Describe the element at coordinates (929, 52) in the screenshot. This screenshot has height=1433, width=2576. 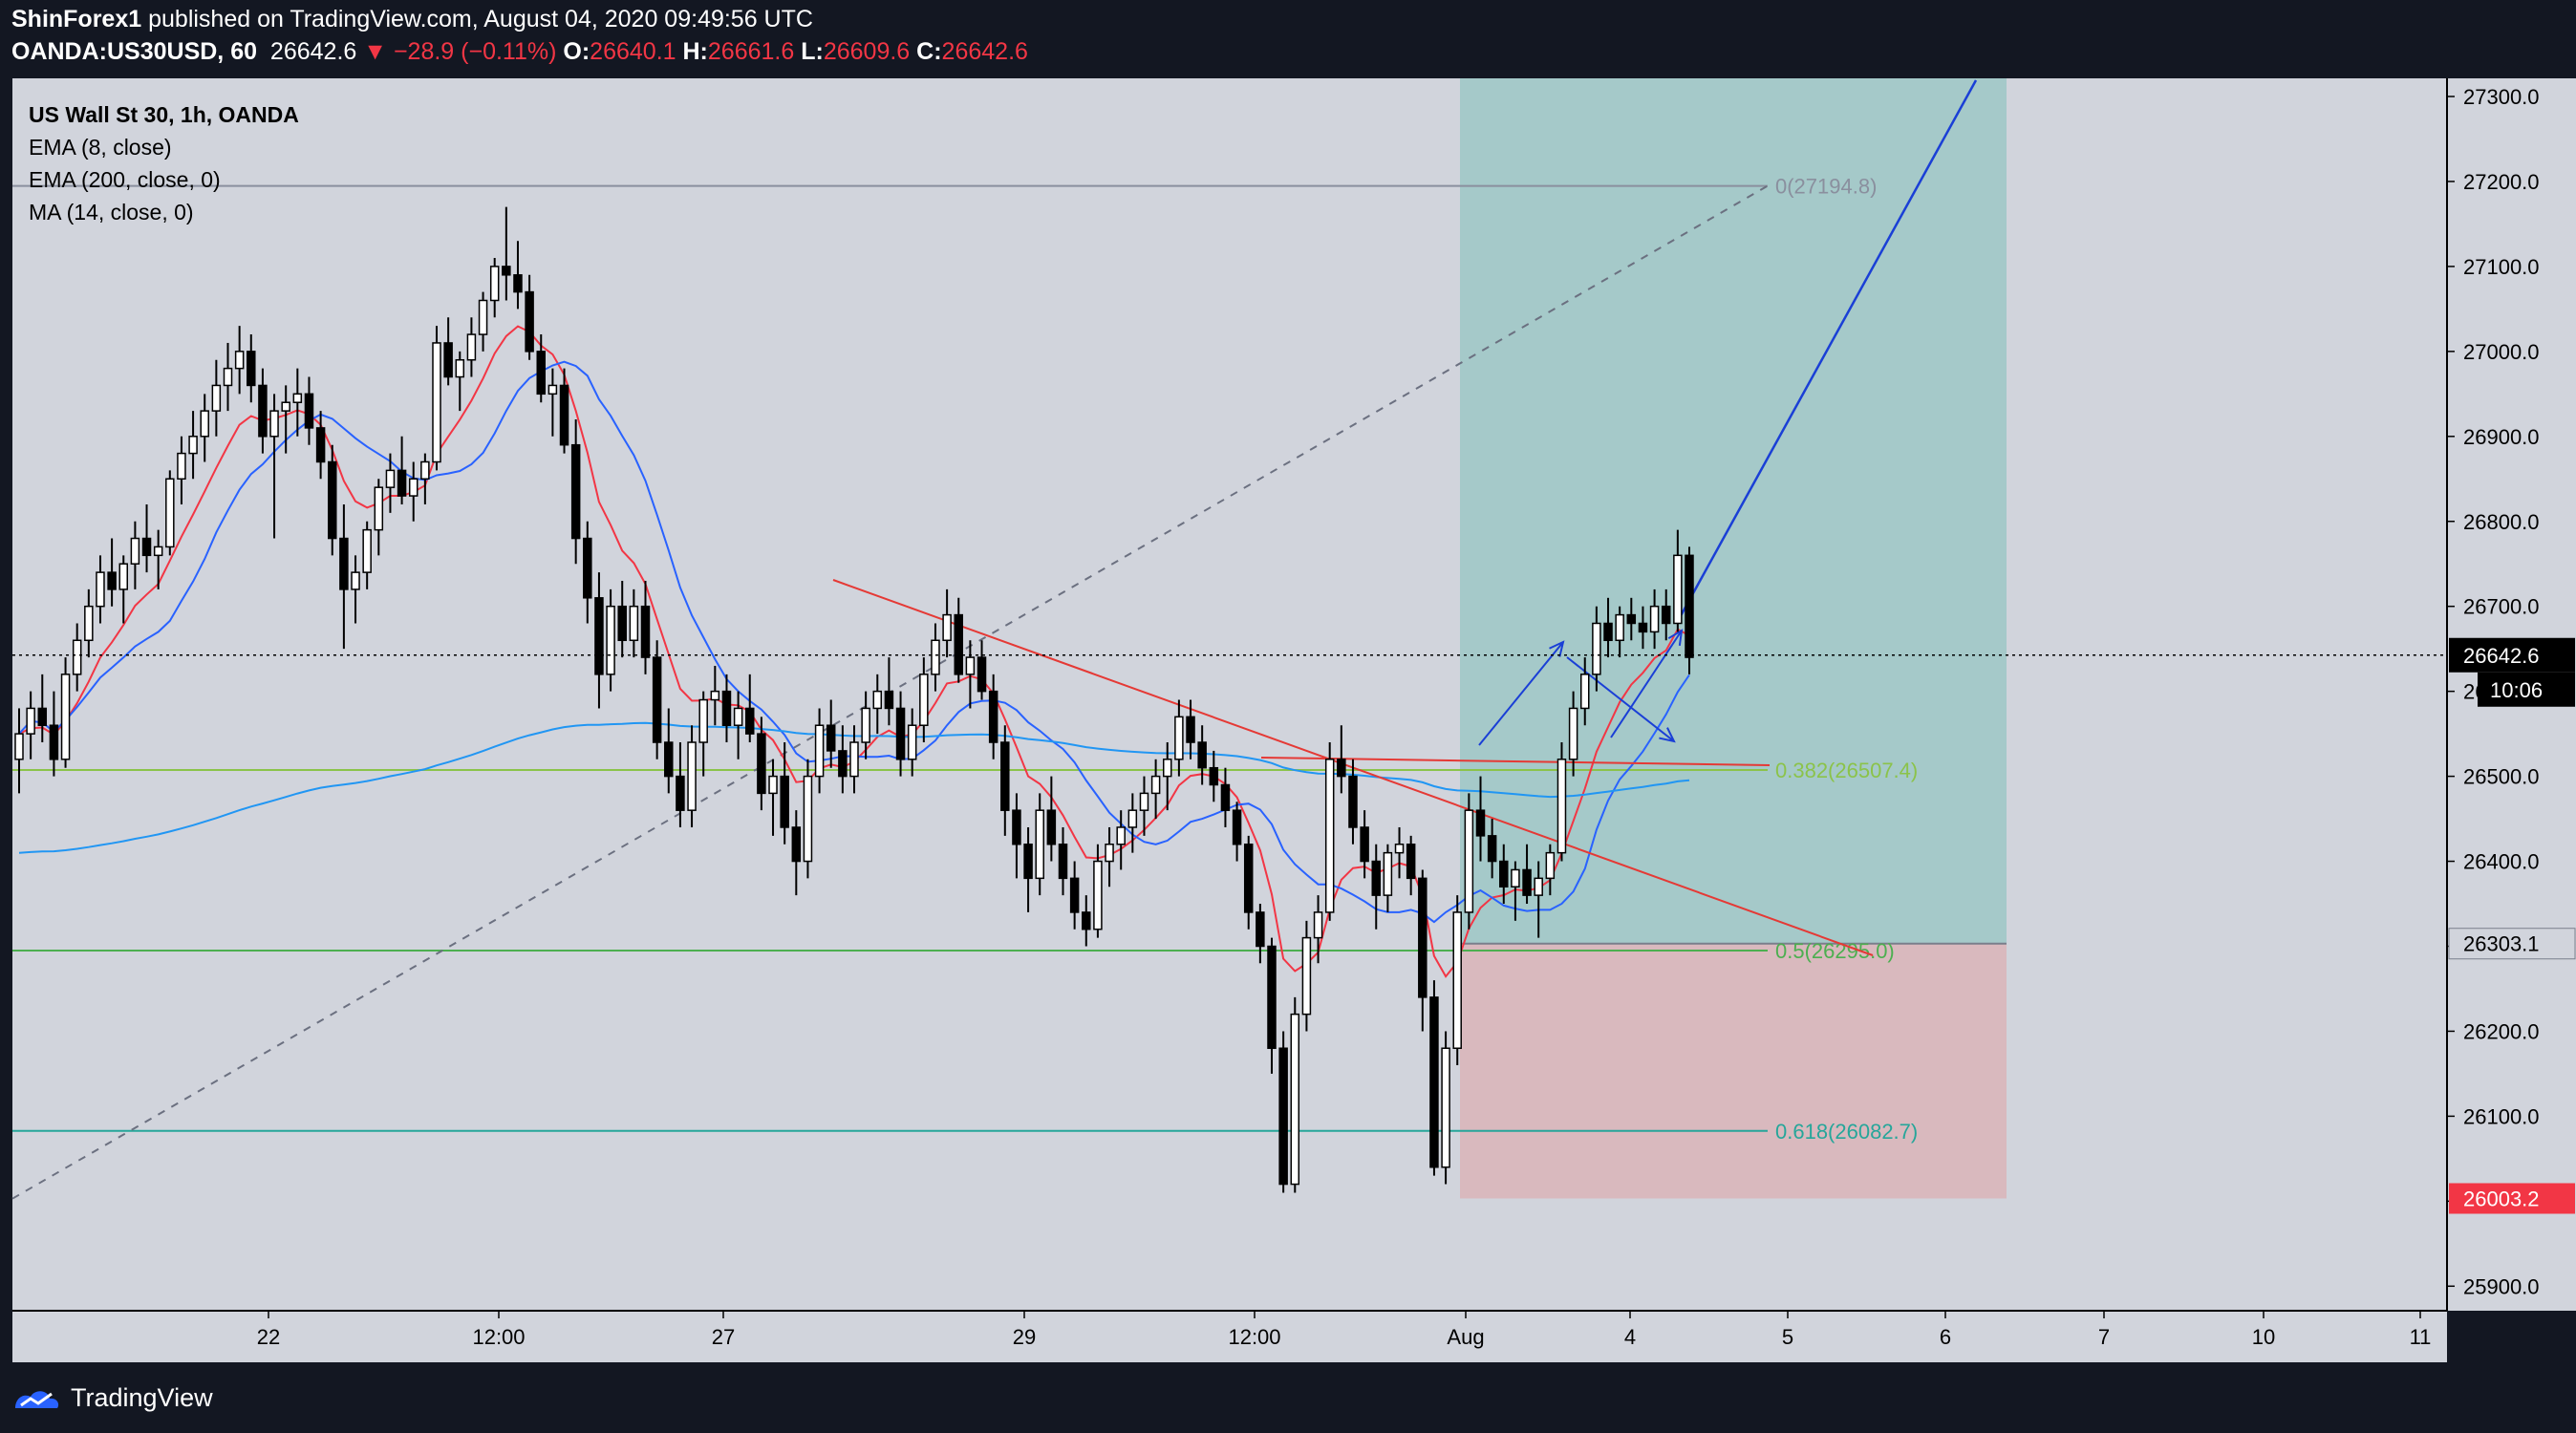
I see `close-label: C:` at that location.